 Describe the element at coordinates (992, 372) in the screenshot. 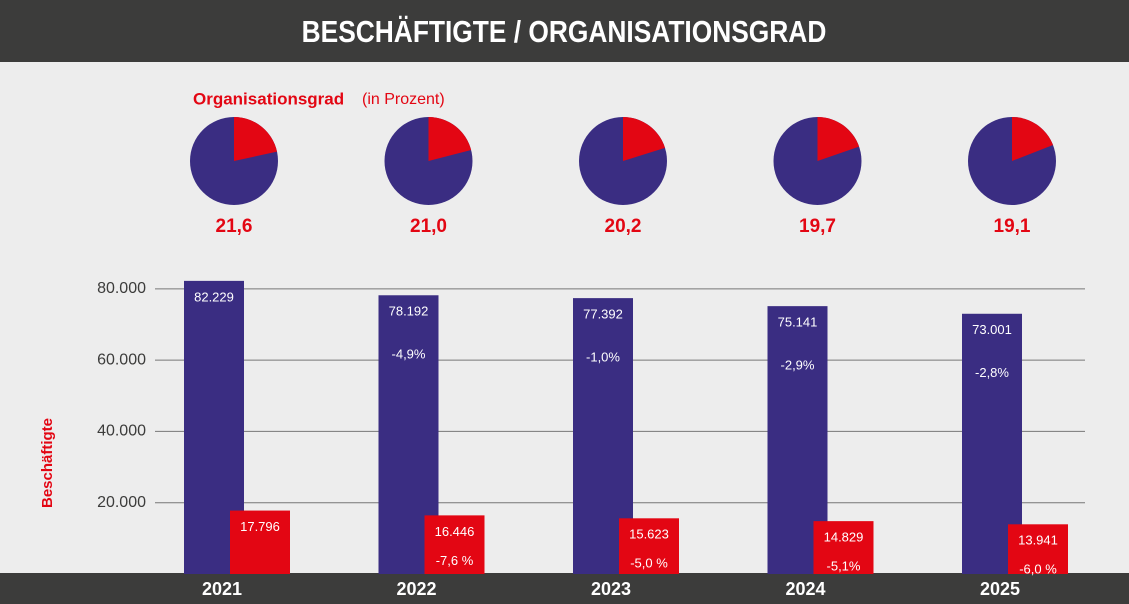

I see `bar-change-label: -2,8%` at that location.